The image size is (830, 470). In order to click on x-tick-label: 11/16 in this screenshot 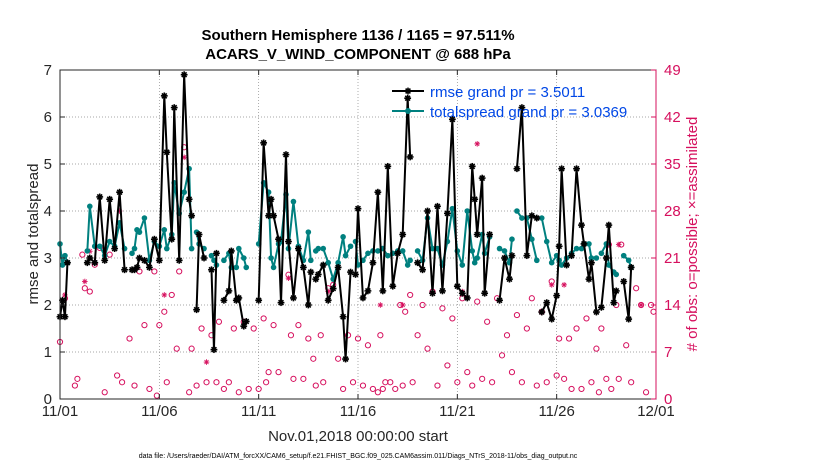, I will do `click(358, 411)`.